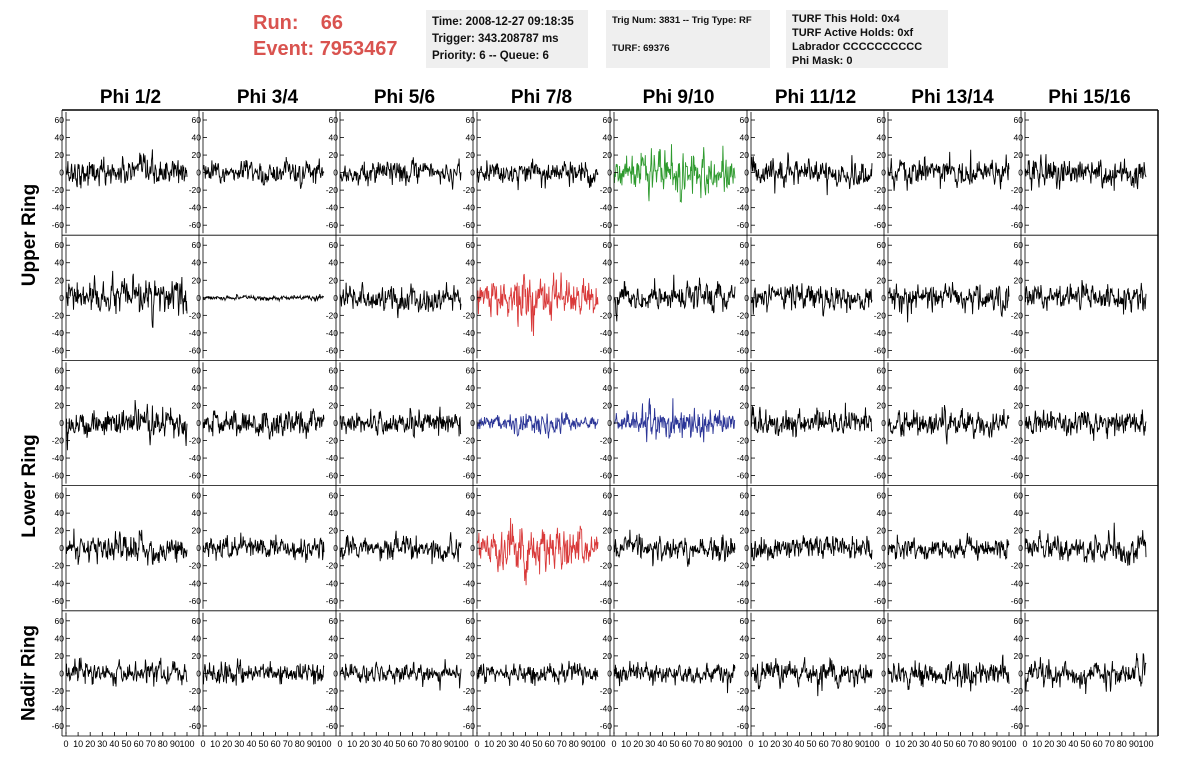 This screenshot has width=1196, height=772. What do you see at coordinates (668, 173) in the screenshot?
I see `panel-r1-c5: -60-40-200204060` at bounding box center [668, 173].